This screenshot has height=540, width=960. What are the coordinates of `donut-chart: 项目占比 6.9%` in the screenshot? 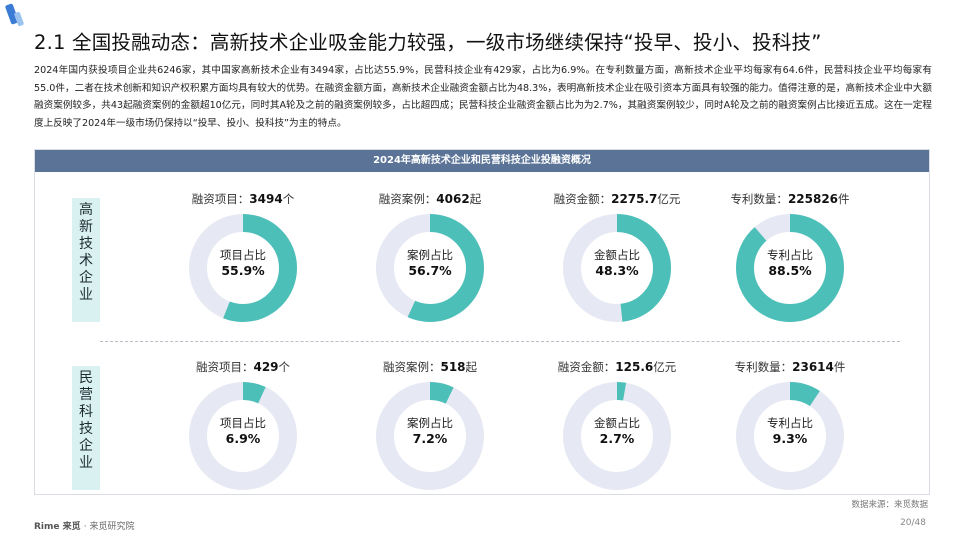 It's located at (243, 436).